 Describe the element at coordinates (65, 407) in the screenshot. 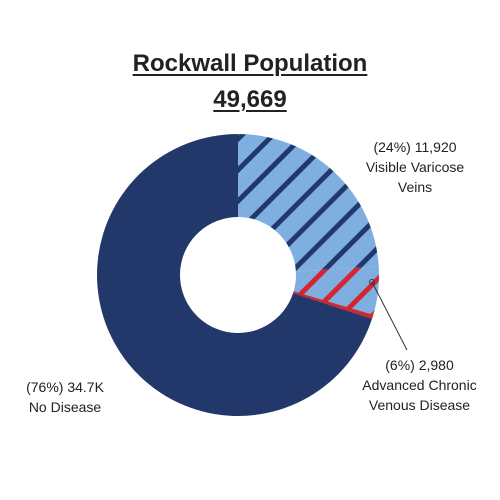

I see `slice-name-line: No Disease` at that location.